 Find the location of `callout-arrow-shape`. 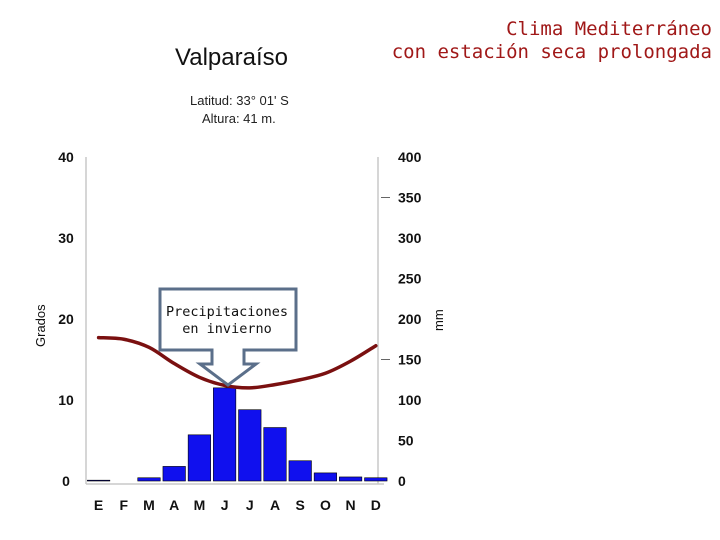

callout-arrow-shape is located at coordinates (228, 337).